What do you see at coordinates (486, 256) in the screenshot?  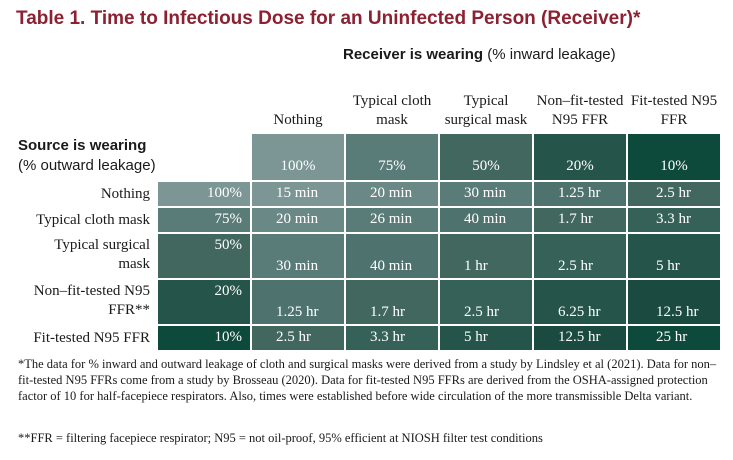 I see `table-cell: 1 hr` at bounding box center [486, 256].